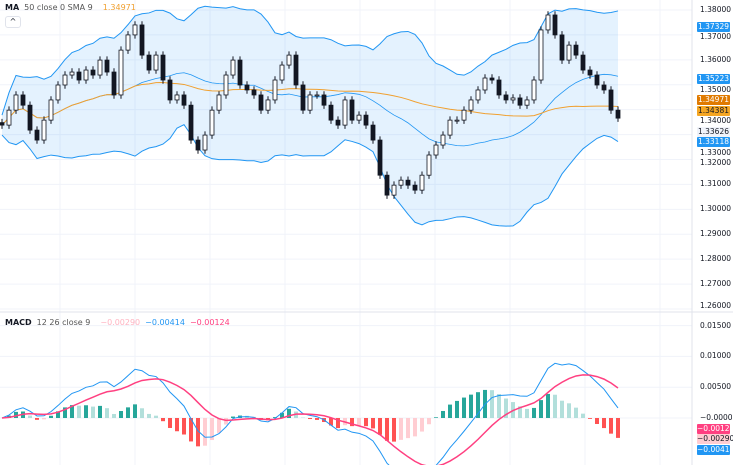 The height and width of the screenshot is (465, 733). I want to click on price-tick-label: 1.35000, so click(716, 89).